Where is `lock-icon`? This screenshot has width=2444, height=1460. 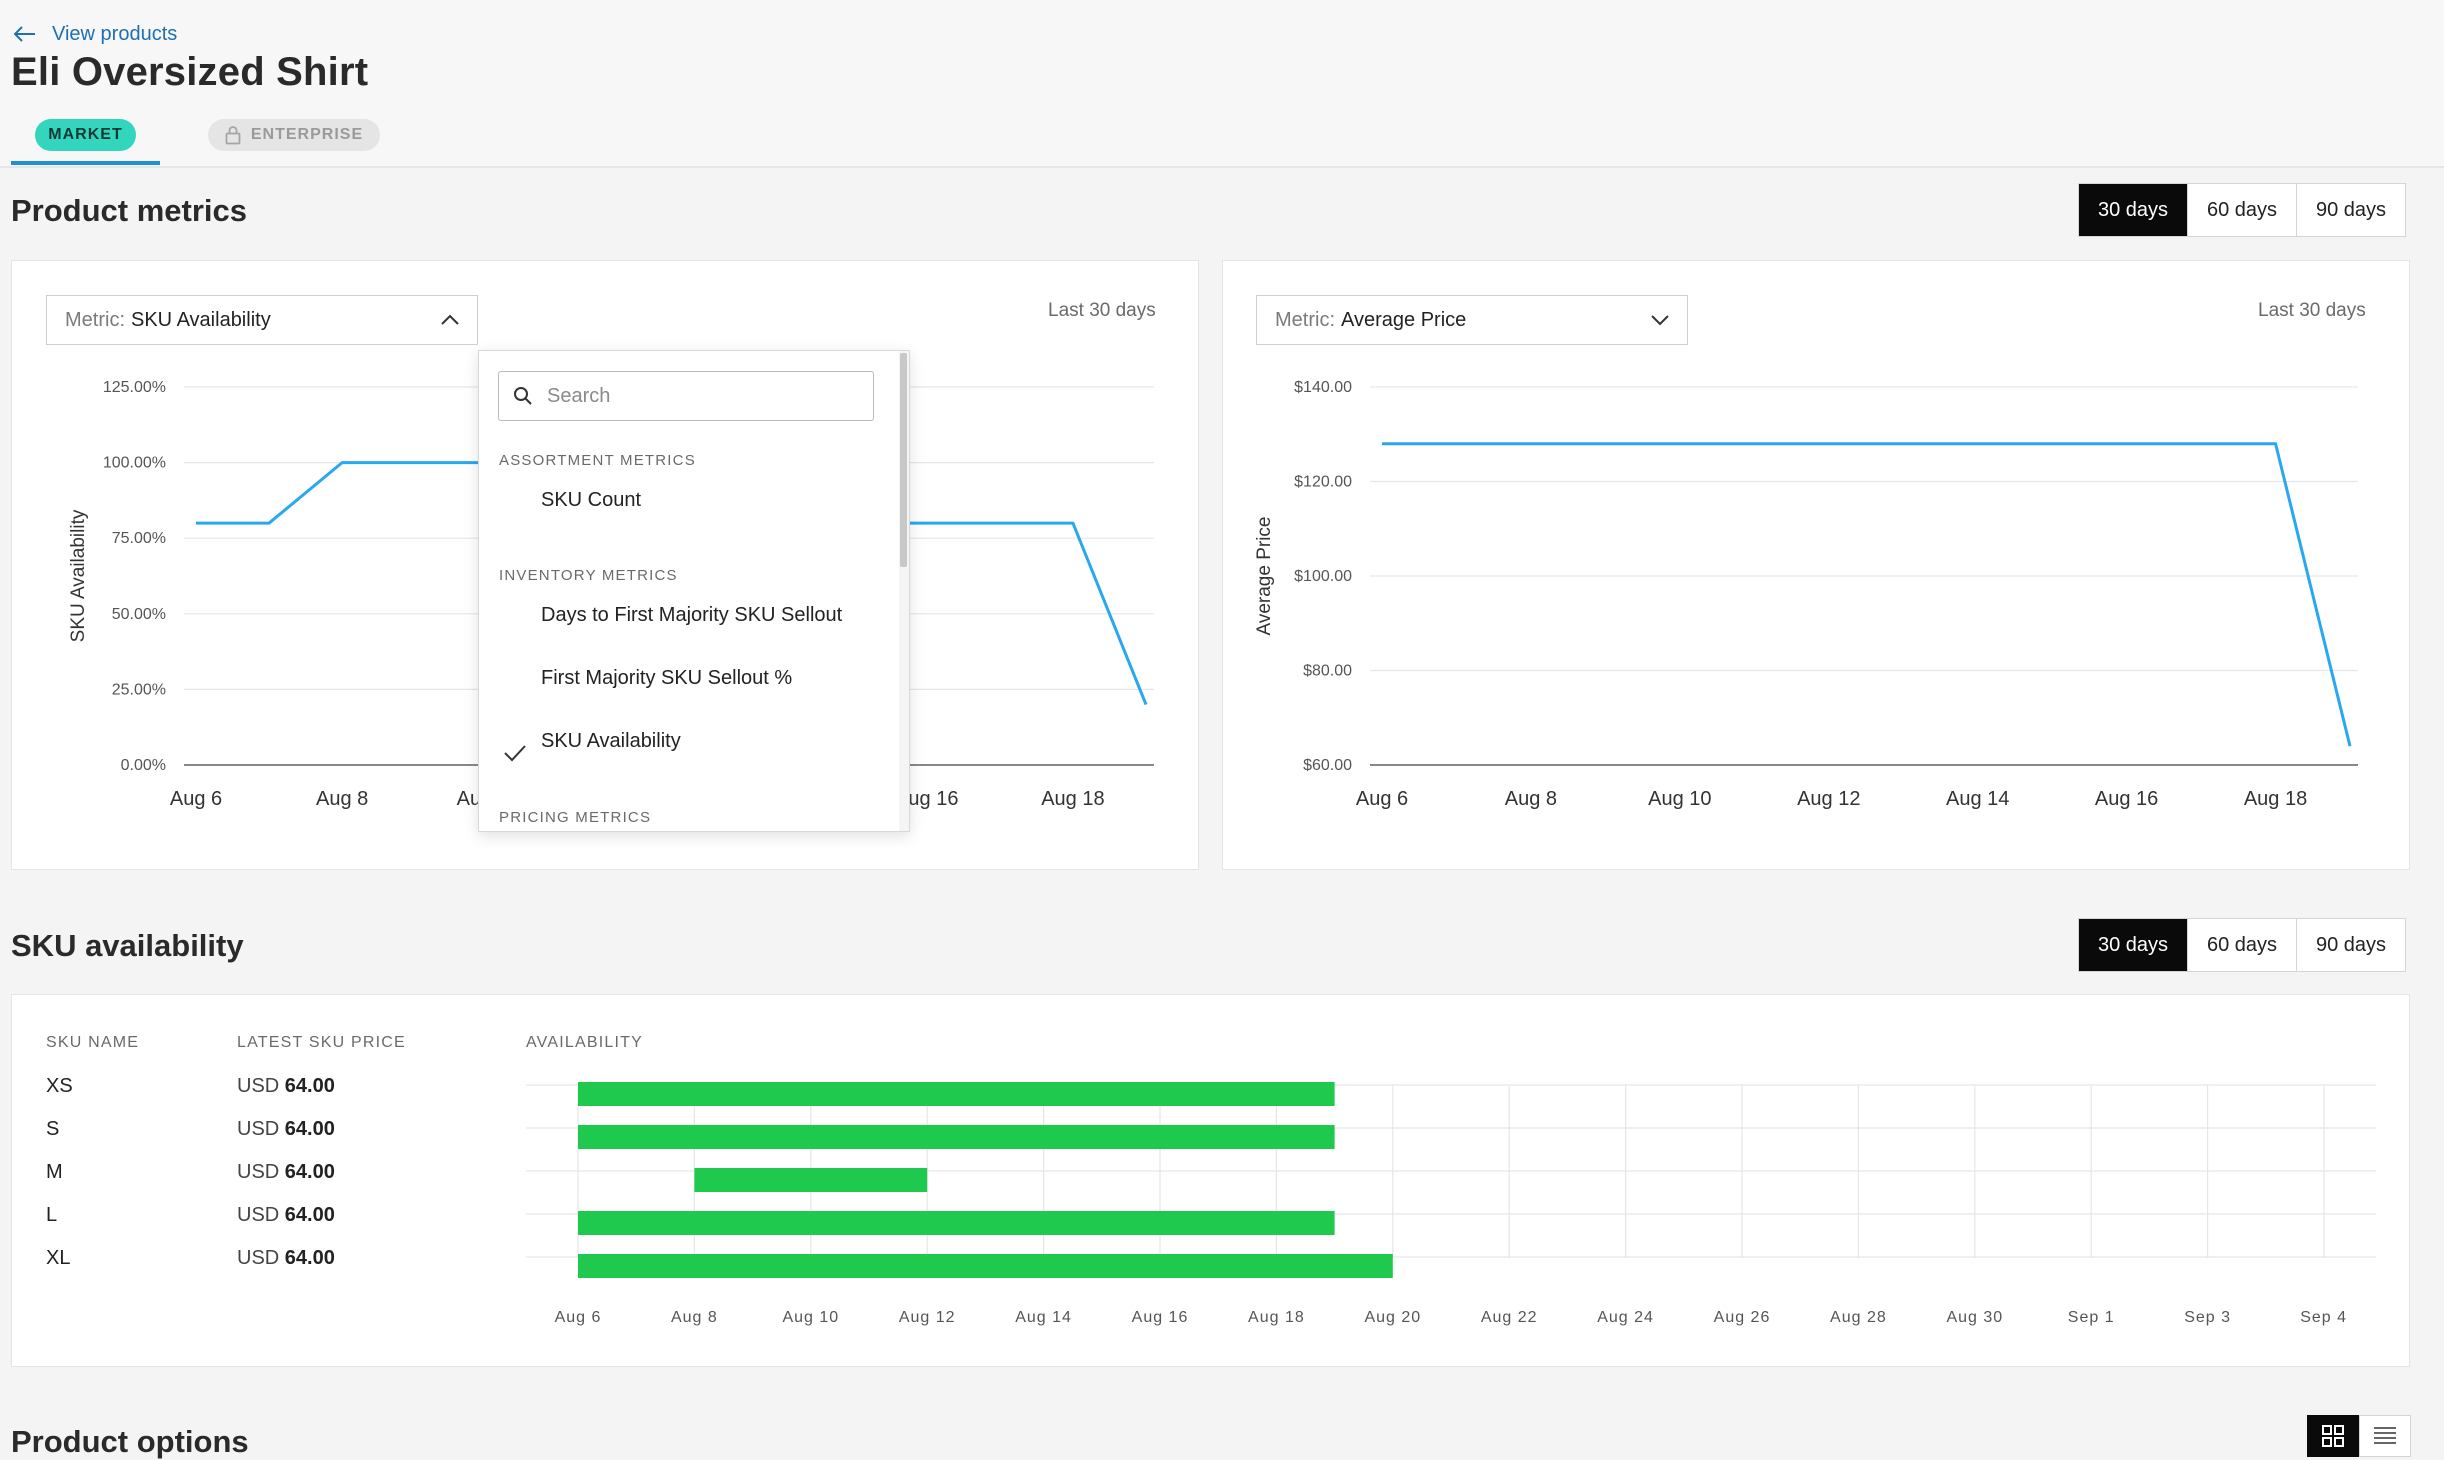
lock-icon is located at coordinates (233, 135).